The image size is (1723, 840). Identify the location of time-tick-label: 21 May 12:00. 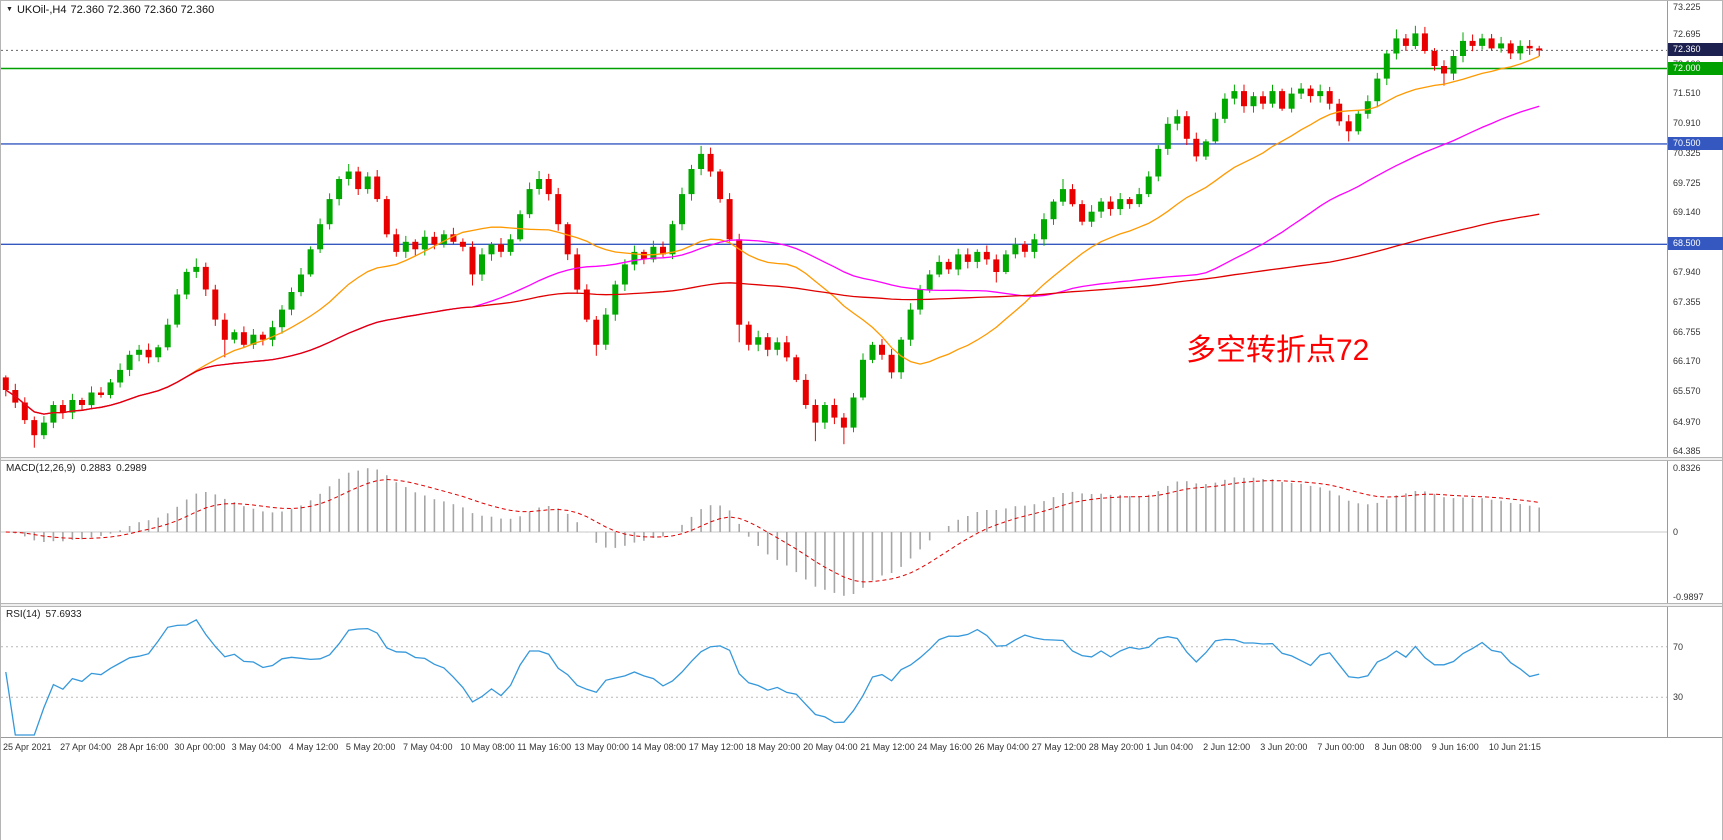
(887, 747).